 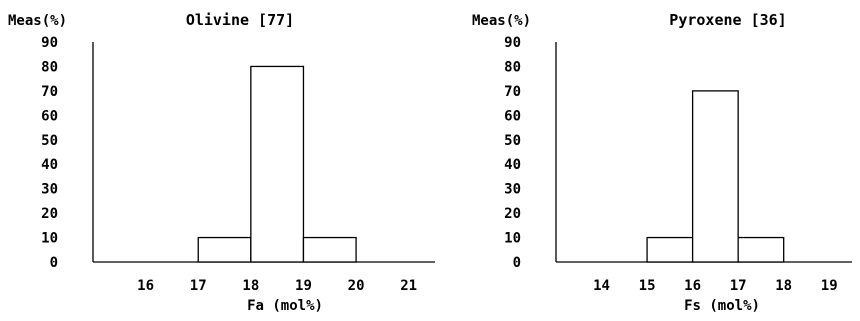 I want to click on x-axis-label: Fa (mol%), so click(x=285, y=306).